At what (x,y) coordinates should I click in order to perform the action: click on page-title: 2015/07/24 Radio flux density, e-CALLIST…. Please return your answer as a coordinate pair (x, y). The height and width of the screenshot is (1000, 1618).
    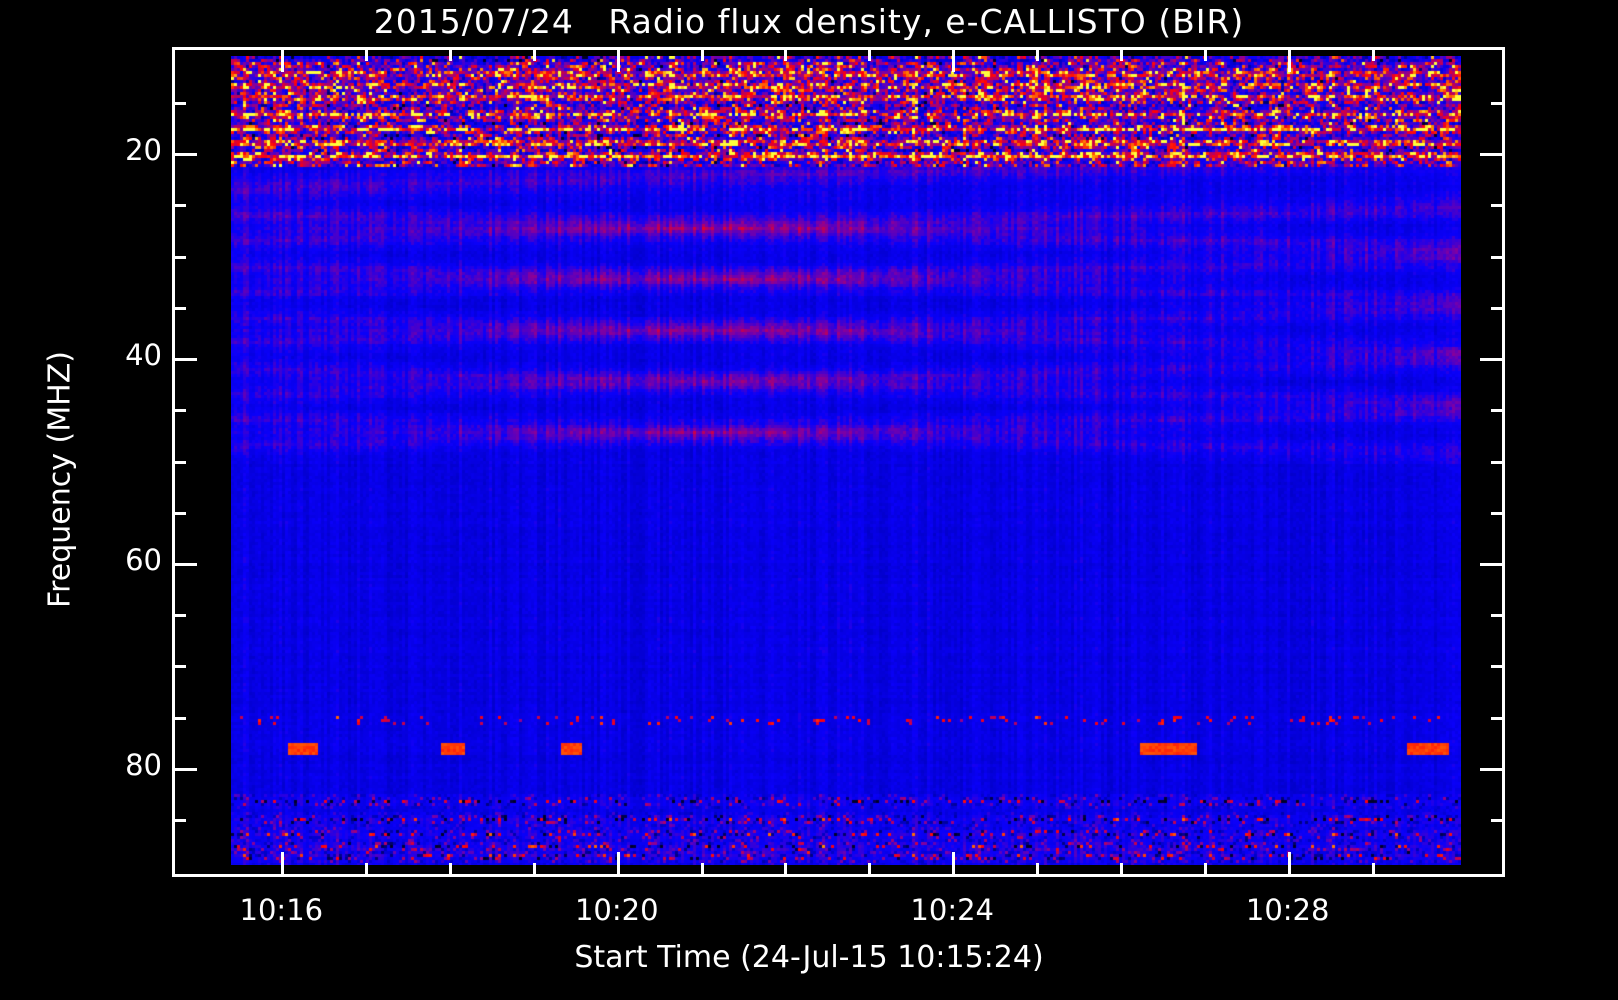
    Looking at the image, I should click on (809, 21).